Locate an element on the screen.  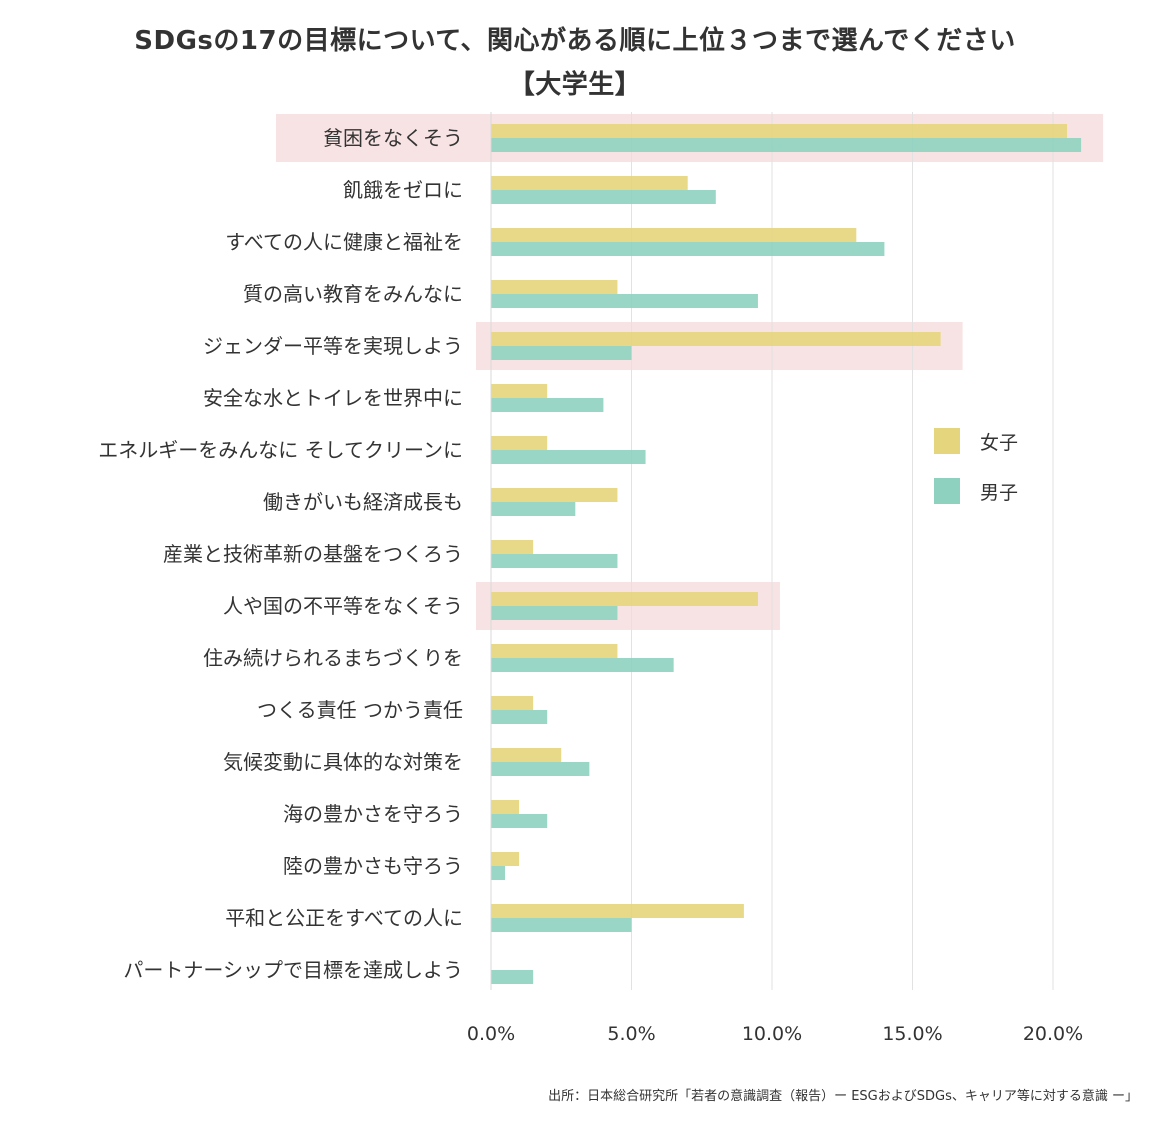
x-tick-label: 0.0% is located at coordinates (491, 1034).